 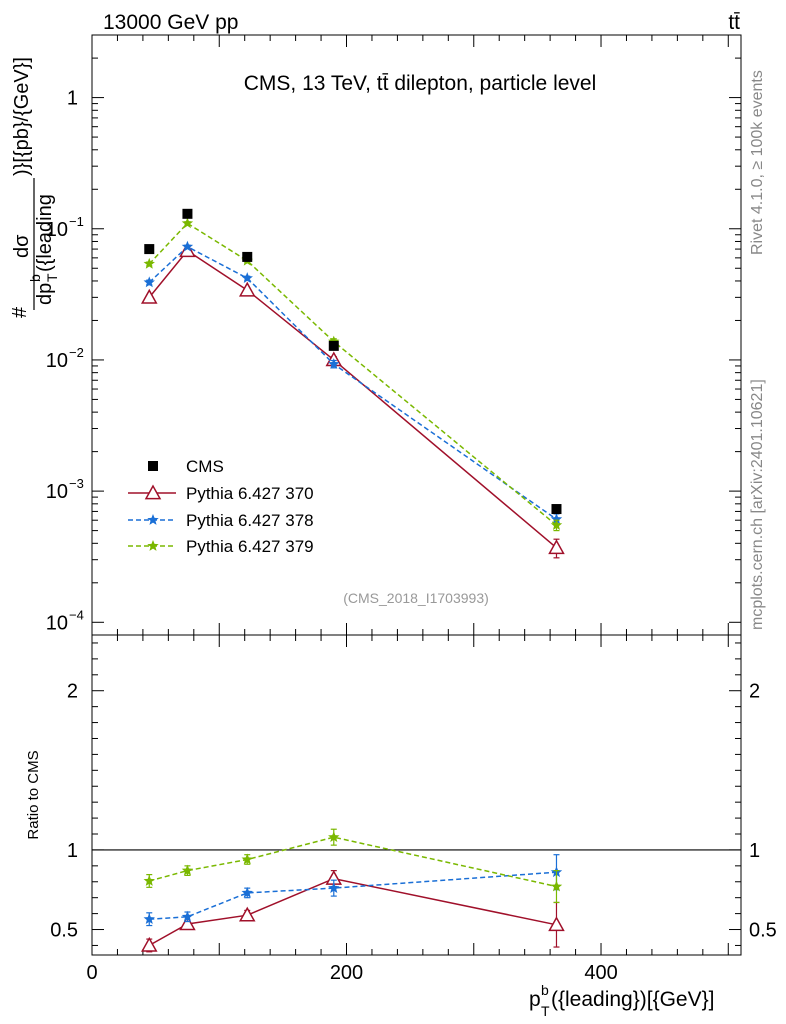 What do you see at coordinates (22, 116) in the screenshot?
I see `y-label-suffix: )}[{pb}/{GeV}]` at bounding box center [22, 116].